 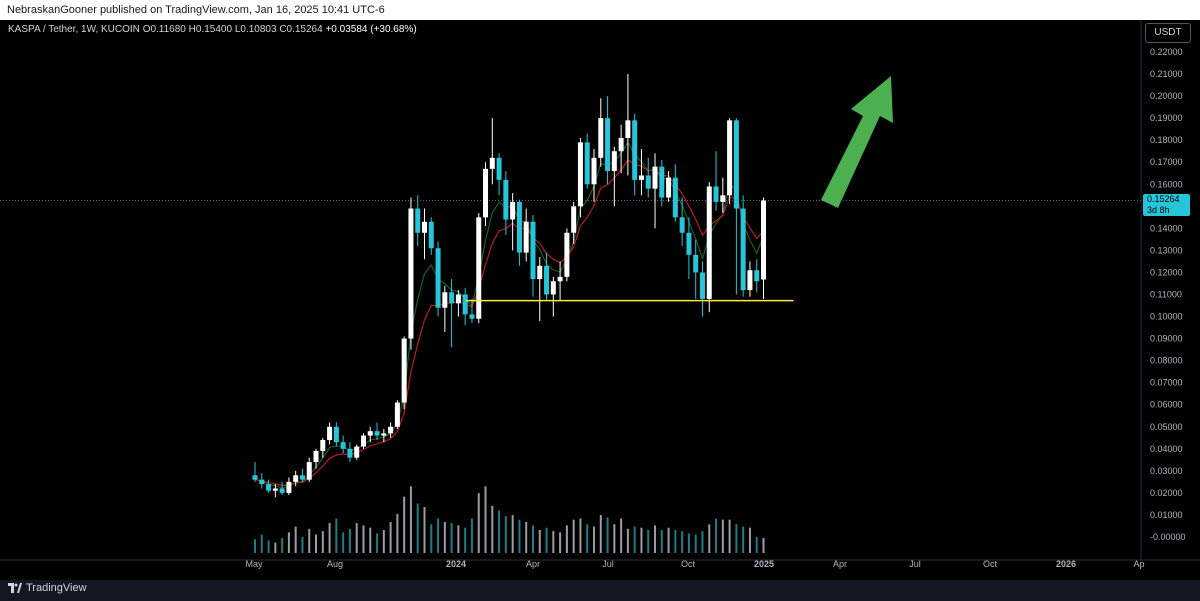 What do you see at coordinates (254, 564) in the screenshot?
I see `x-tick-label: May` at bounding box center [254, 564].